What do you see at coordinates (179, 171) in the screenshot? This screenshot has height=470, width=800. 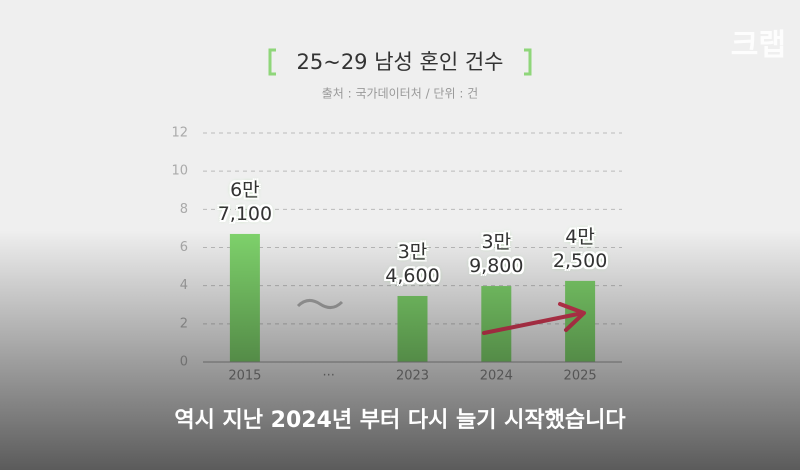 I see `y-tick-label: 10` at bounding box center [179, 171].